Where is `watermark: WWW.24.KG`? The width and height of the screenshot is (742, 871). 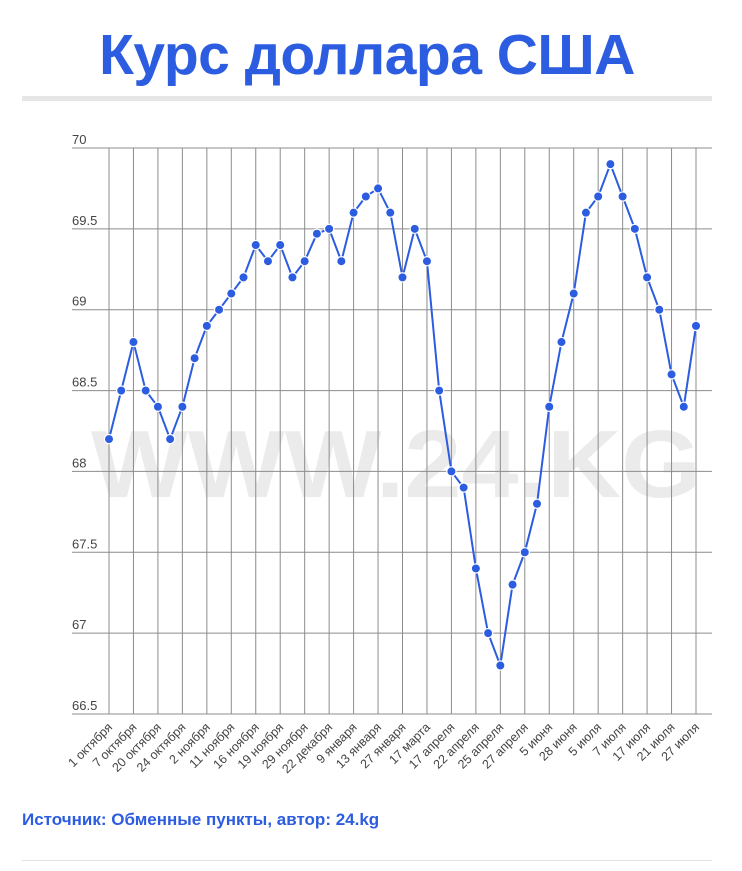 watermark: WWW.24.KG is located at coordinates (396, 464).